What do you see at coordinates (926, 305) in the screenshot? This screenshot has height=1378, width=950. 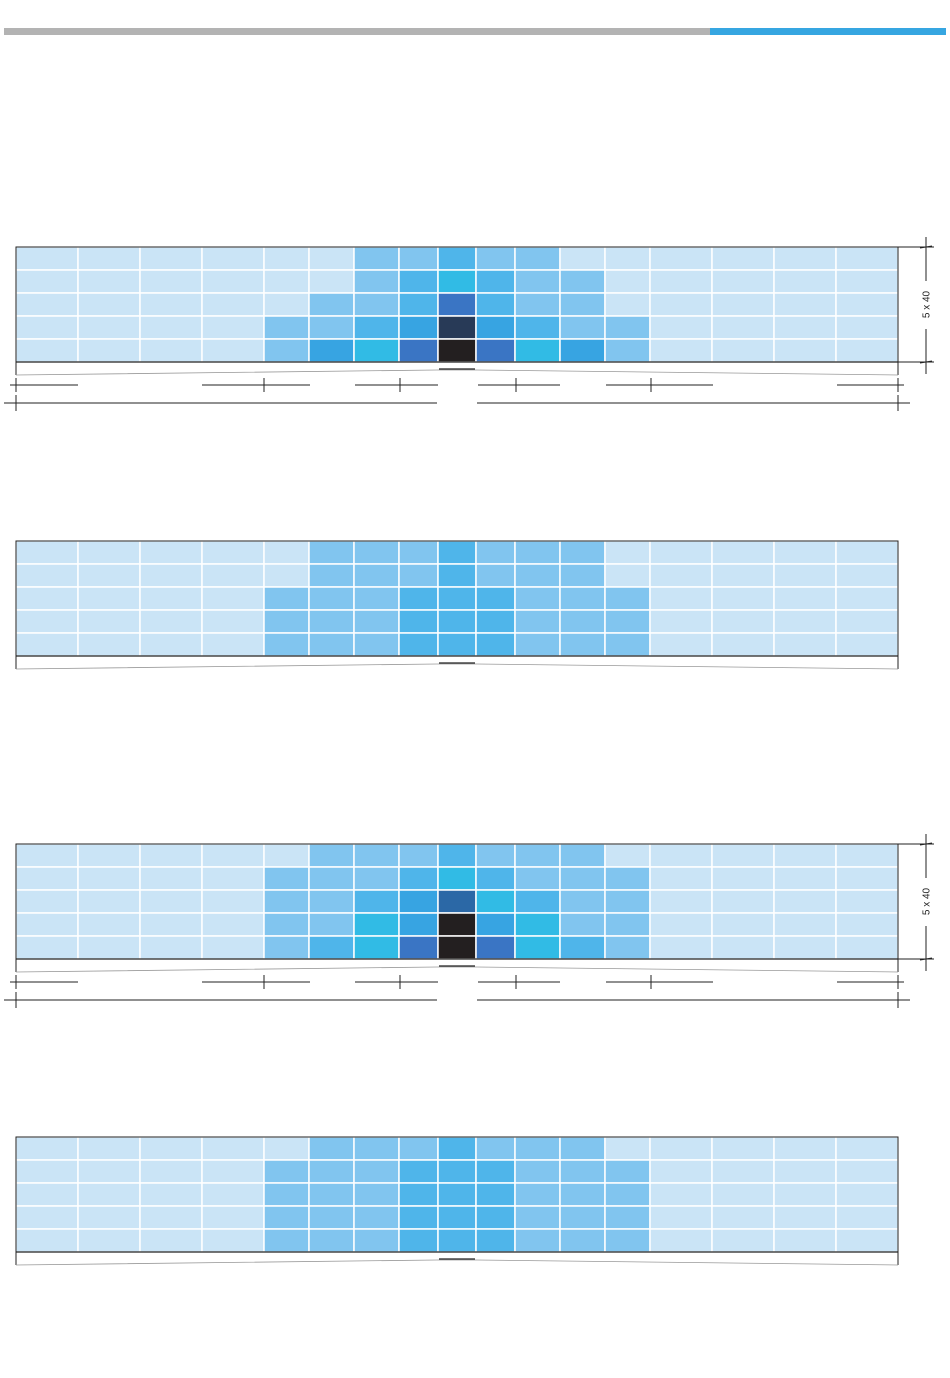 I see `vertical-dimension-label-bg` at bounding box center [926, 305].